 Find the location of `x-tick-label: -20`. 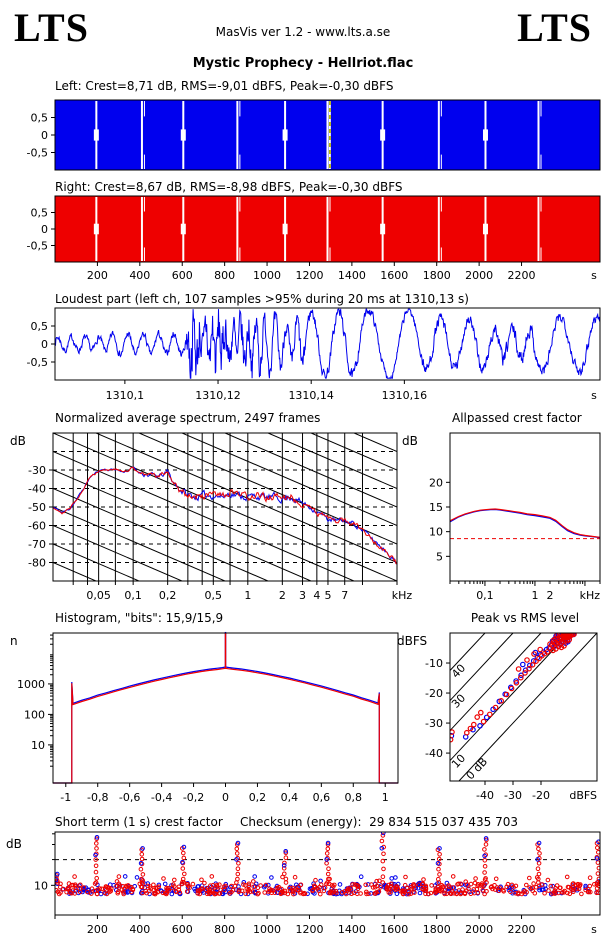

x-tick-label: -20 is located at coordinates (541, 795).